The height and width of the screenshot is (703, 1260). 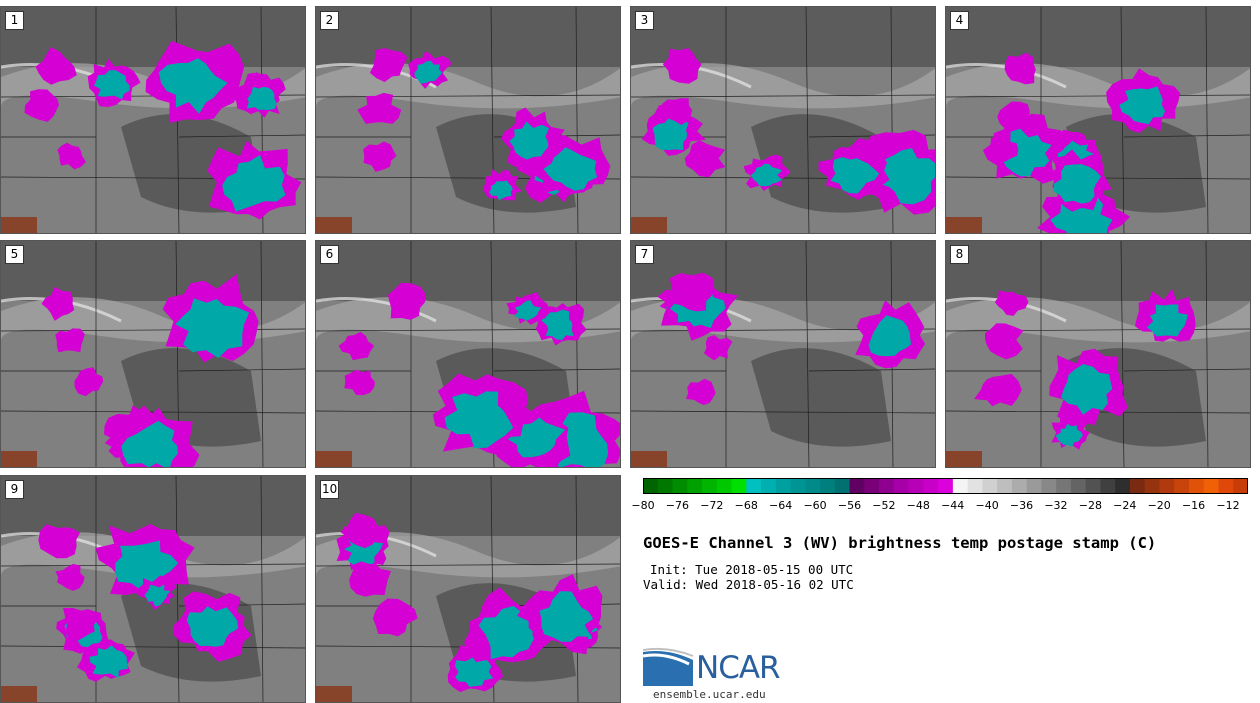 What do you see at coordinates (644, 20) in the screenshot?
I see `stamp-label-3: 3` at bounding box center [644, 20].